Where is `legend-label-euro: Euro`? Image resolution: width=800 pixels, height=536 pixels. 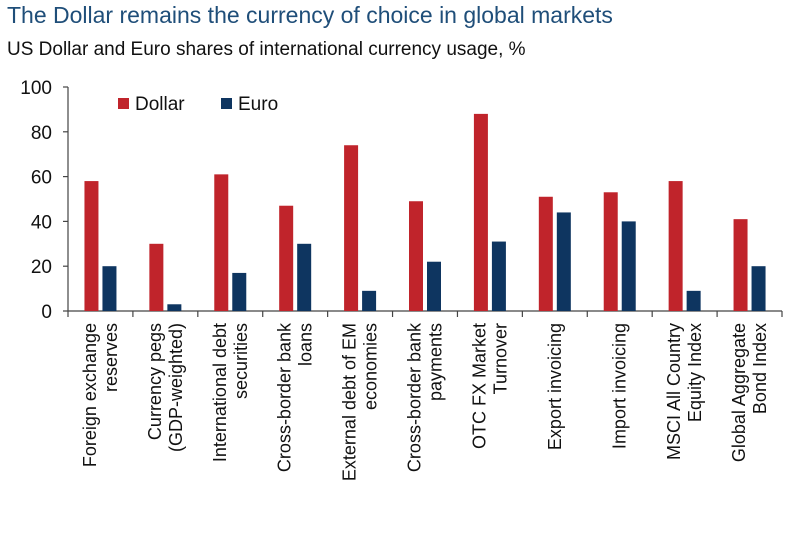 legend-label-euro: Euro is located at coordinates (258, 104).